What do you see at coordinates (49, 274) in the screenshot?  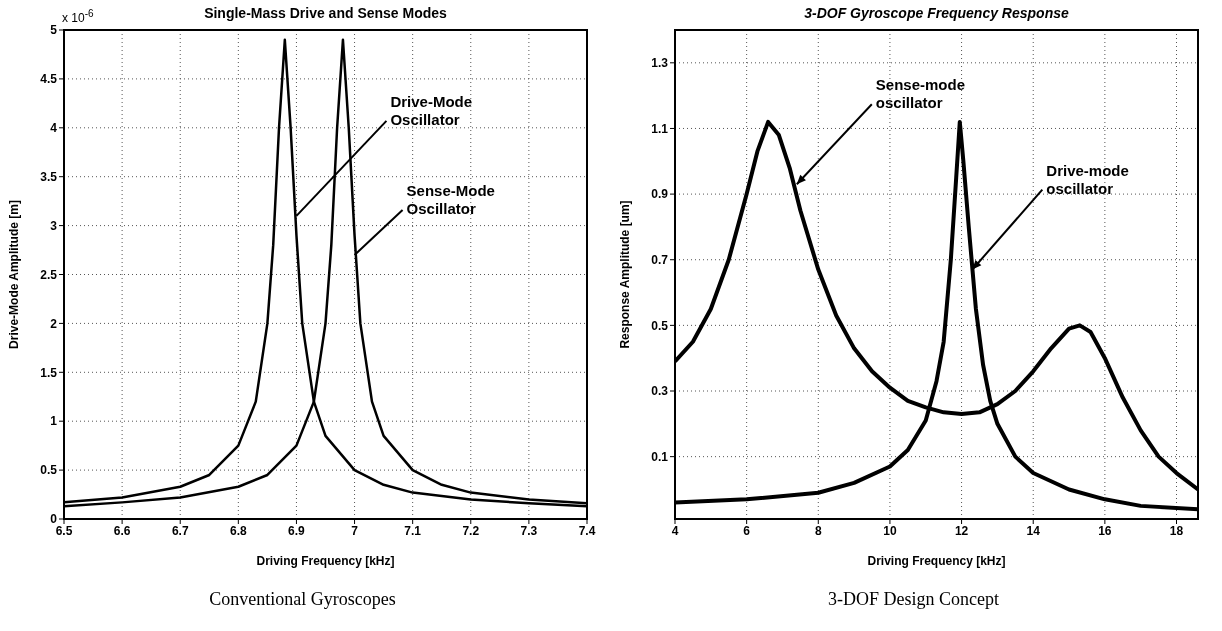 I see `y-tick-label: 2.5` at bounding box center [49, 274].